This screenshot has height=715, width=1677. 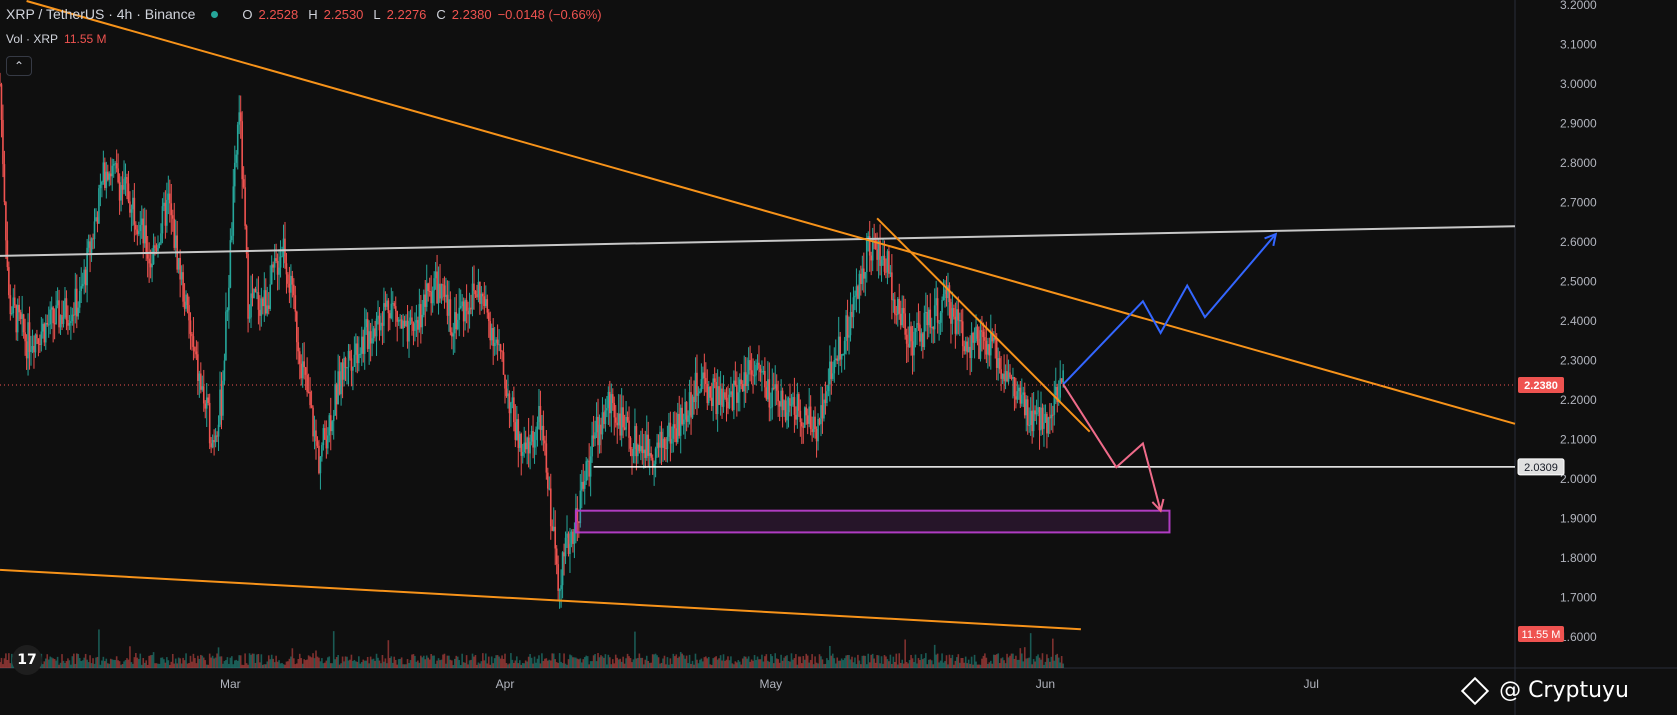 I want to click on symbol-label: XRP / TetherUS · 4h · Binance, so click(x=101, y=14).